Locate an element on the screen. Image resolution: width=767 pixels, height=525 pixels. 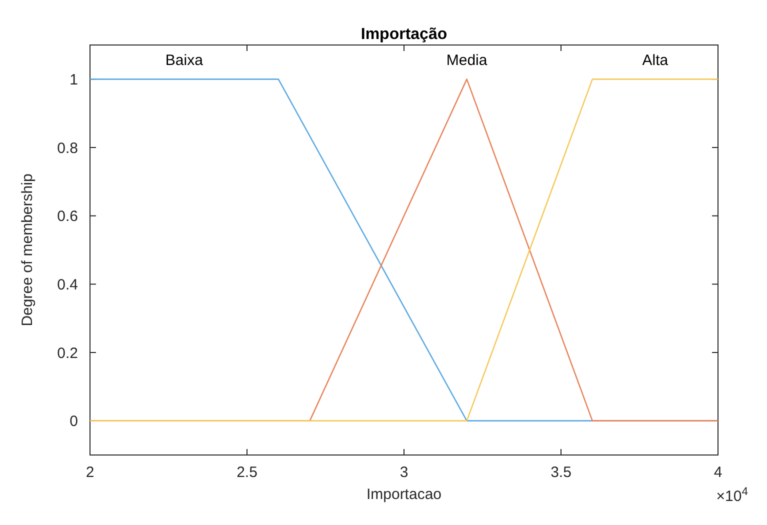
series-label: Media is located at coordinates (467, 61).